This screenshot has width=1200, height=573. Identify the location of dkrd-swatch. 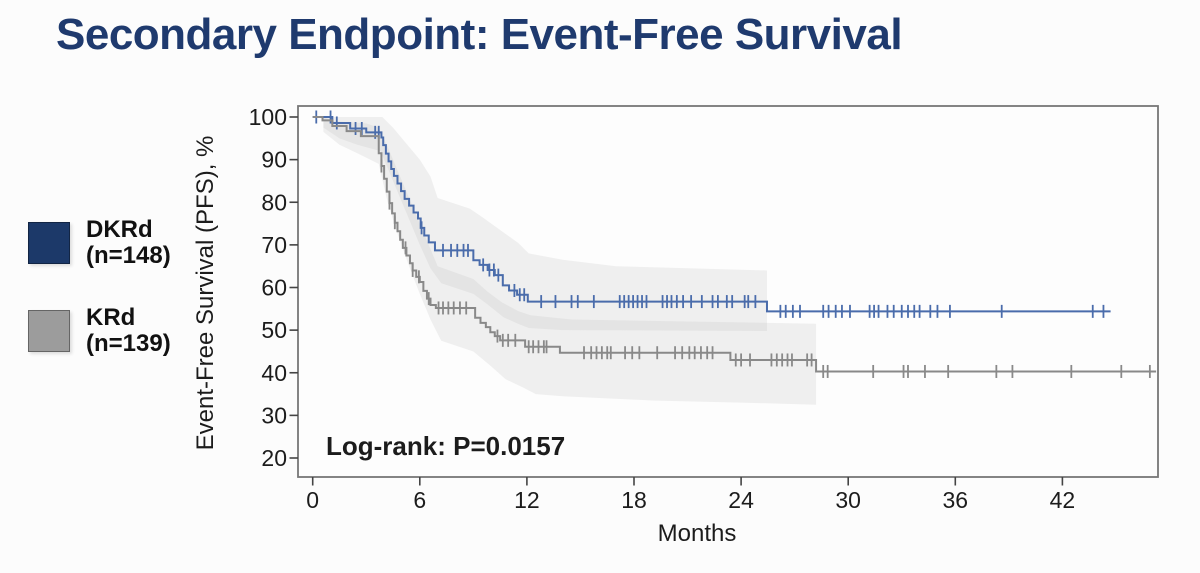
(49, 243).